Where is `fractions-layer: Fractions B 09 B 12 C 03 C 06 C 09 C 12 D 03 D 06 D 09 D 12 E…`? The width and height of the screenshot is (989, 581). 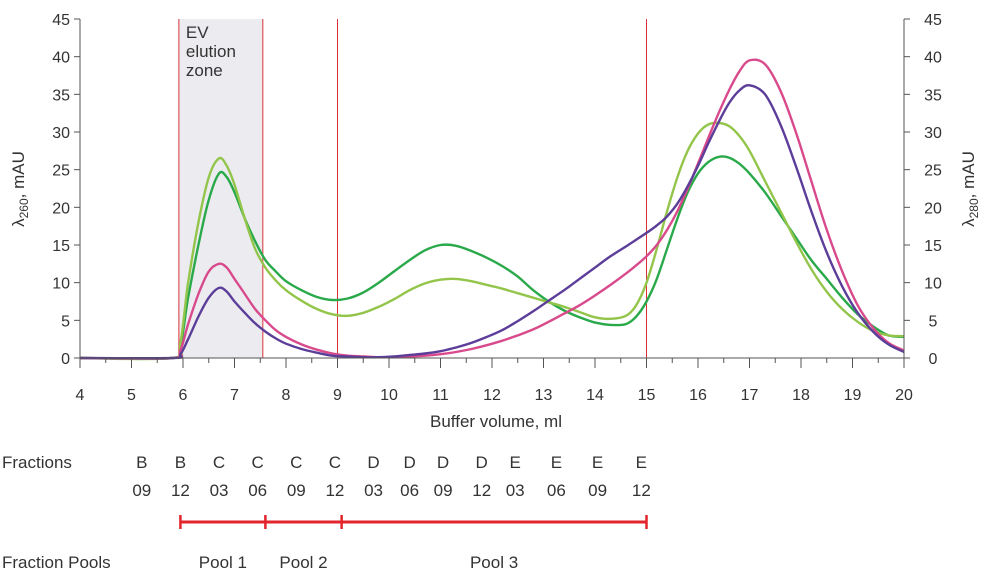
fractions-layer: Fractions B 09 B 12 C 03 C 06 C 09 C 12 D 03 D 06 D 09 D 12 E… is located at coordinates (326, 512).